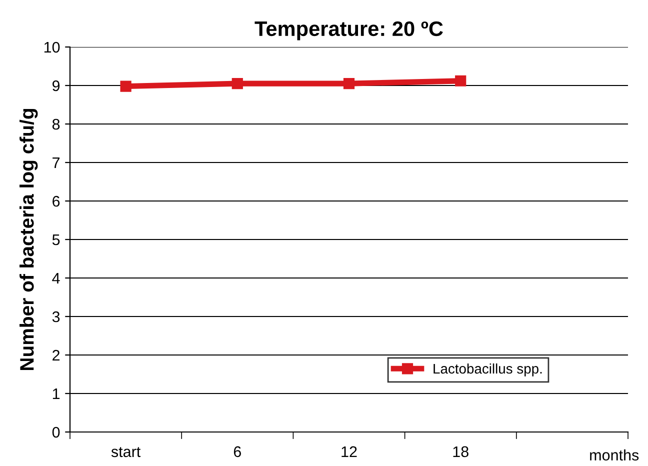  Describe the element at coordinates (56, 394) in the screenshot. I see `y-tick-label: 1` at that location.